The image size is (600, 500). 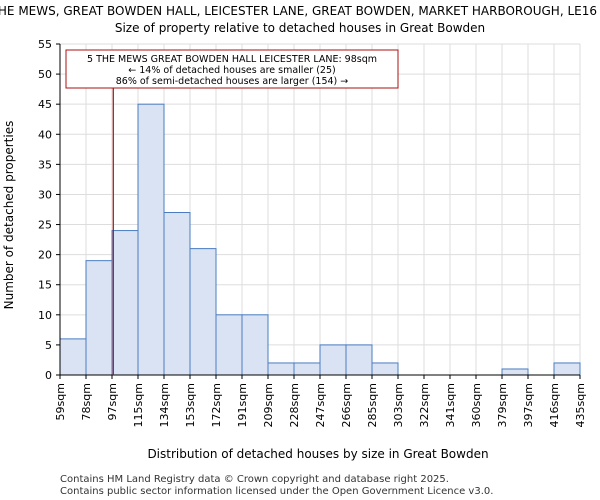 What do you see at coordinates (528, 405) in the screenshot?
I see `x-tick-label: 397sqm` at bounding box center [528, 405].